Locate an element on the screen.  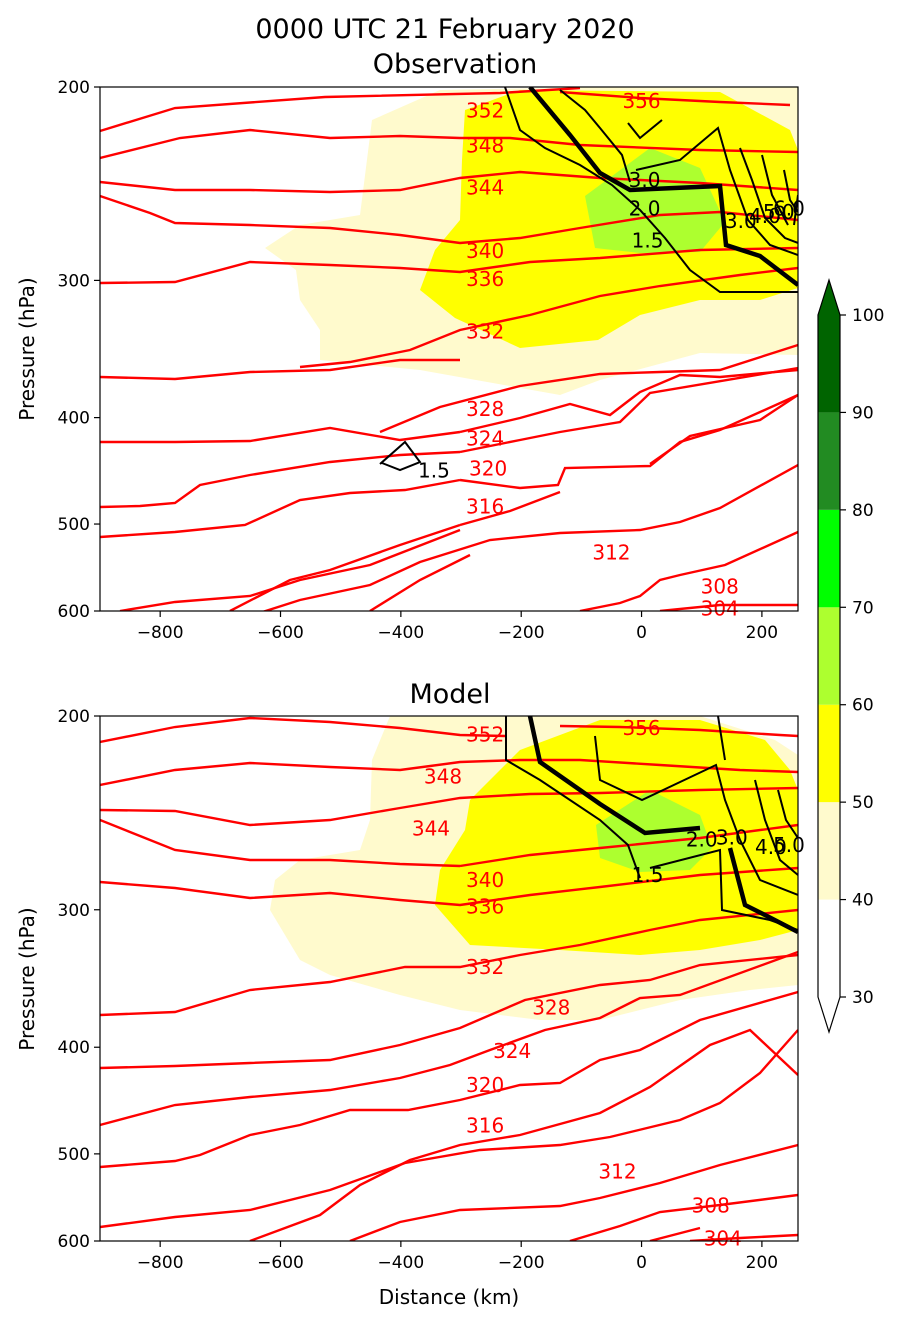
colorbar-tick-label: 40 is located at coordinates (863, 901).